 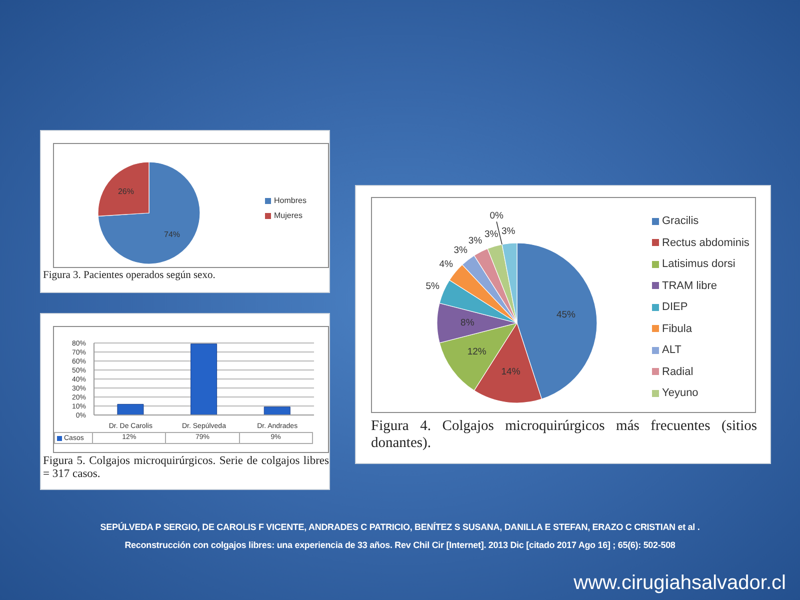 What do you see at coordinates (172, 235) in the screenshot?
I see `data-label: 74%` at bounding box center [172, 235].